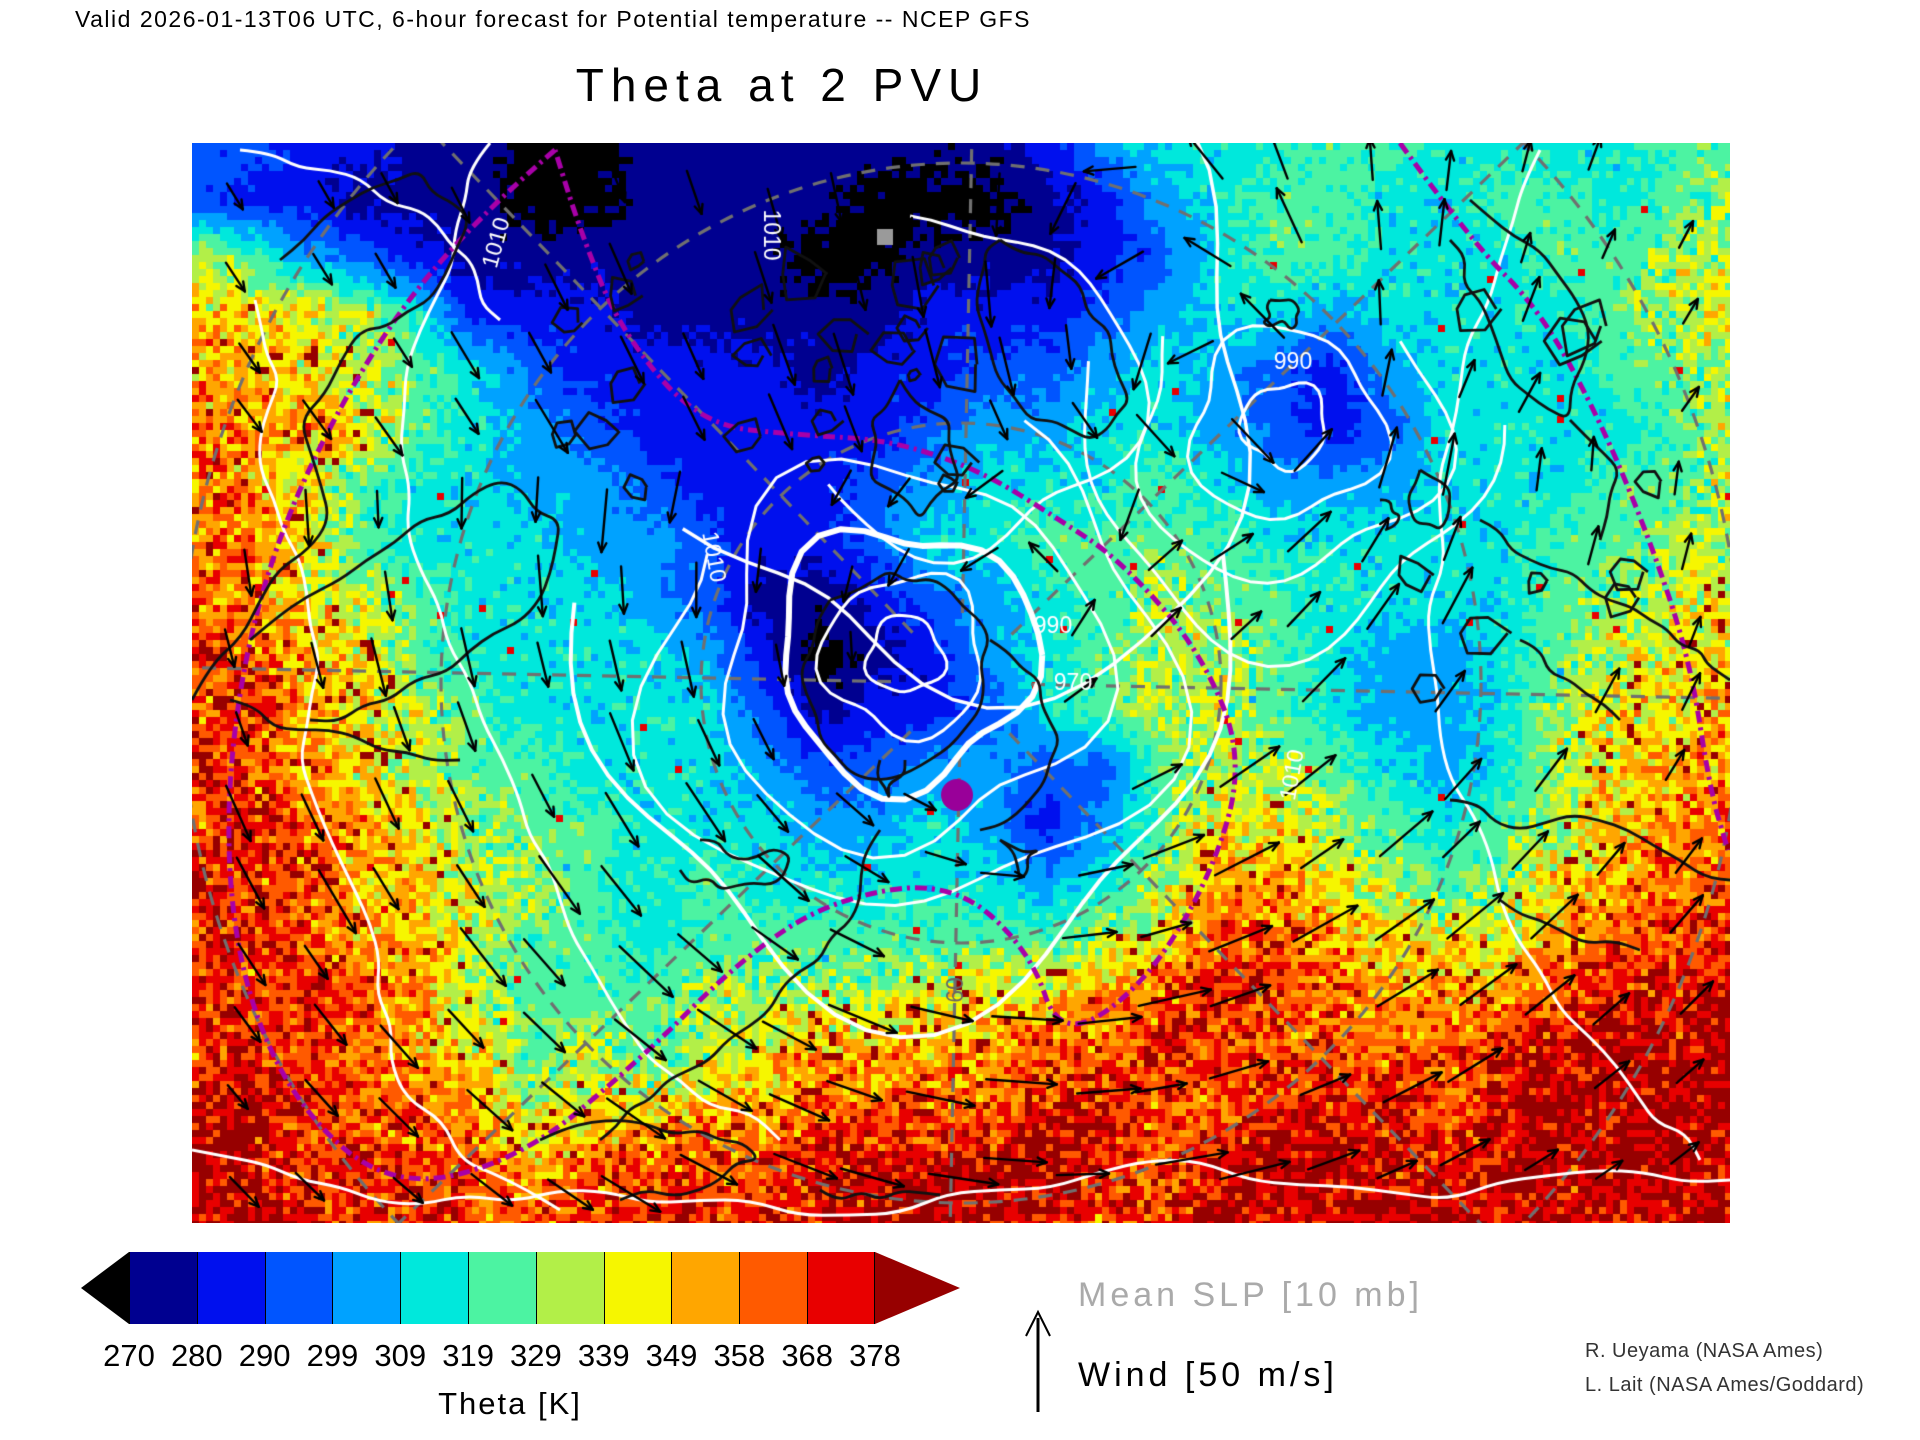 This screenshot has width=1920, height=1440. What do you see at coordinates (196, 1355) in the screenshot?
I see `colorbar-tick: 280` at bounding box center [196, 1355].